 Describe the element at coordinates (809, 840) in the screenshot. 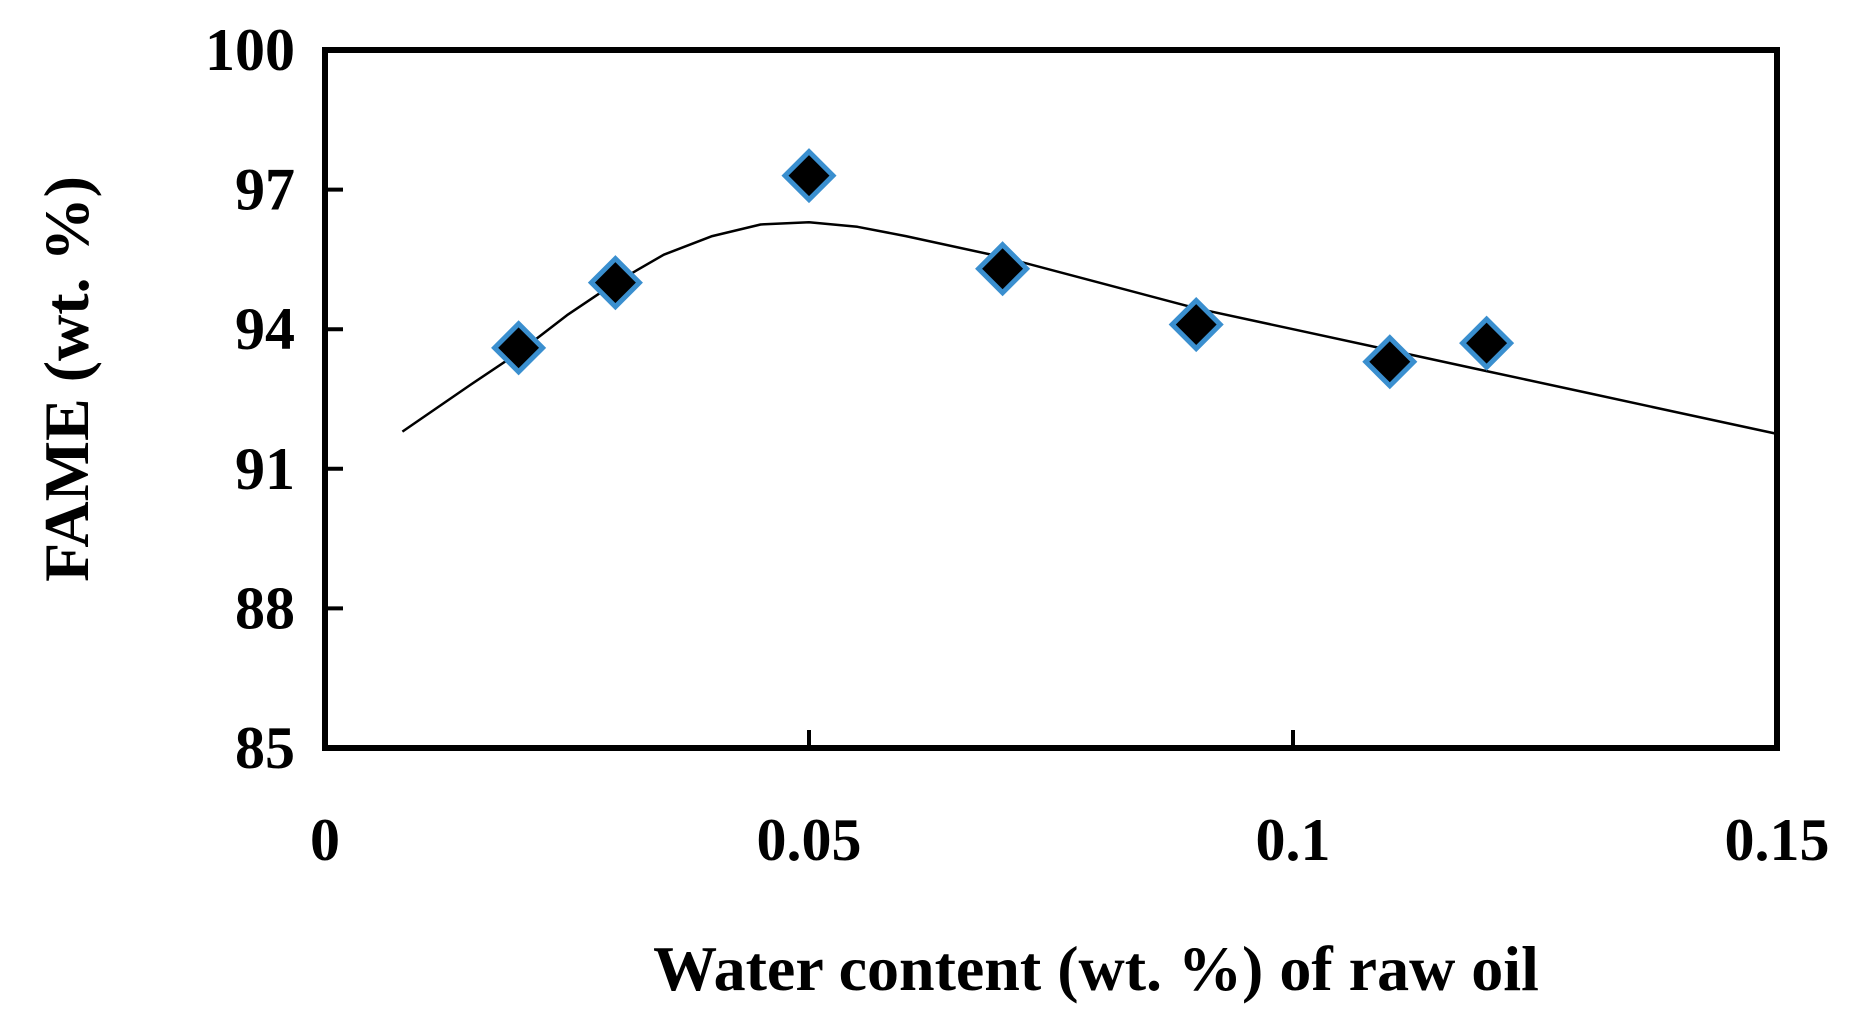

I see `x-tick-label: 0.05` at that location.